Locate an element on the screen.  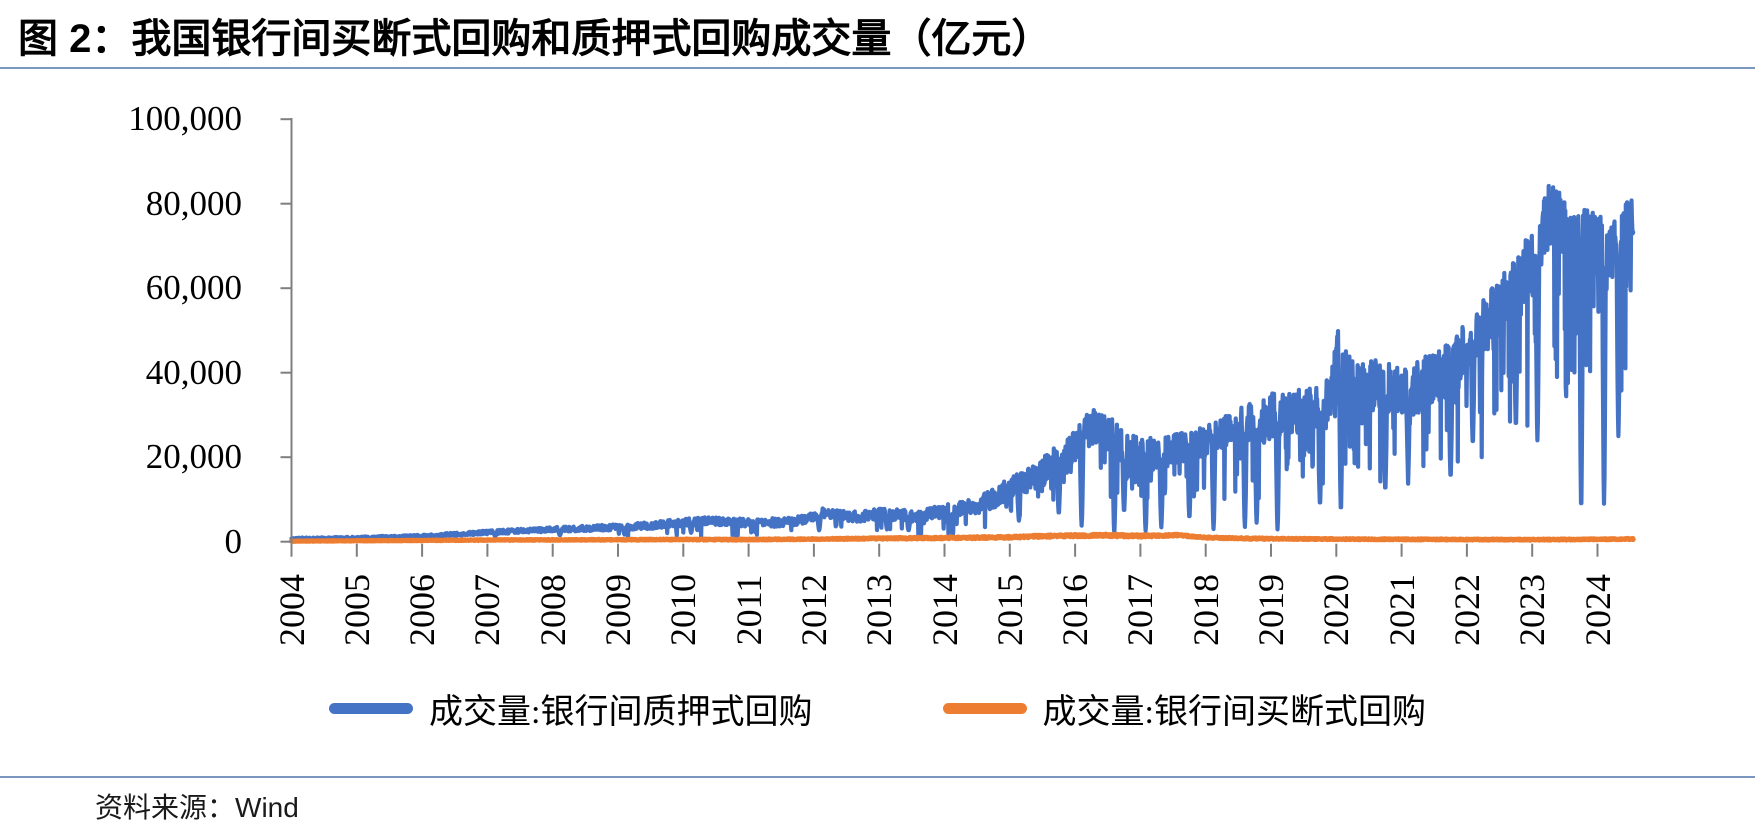
x-tick-label: 2009 is located at coordinates (618, 610).